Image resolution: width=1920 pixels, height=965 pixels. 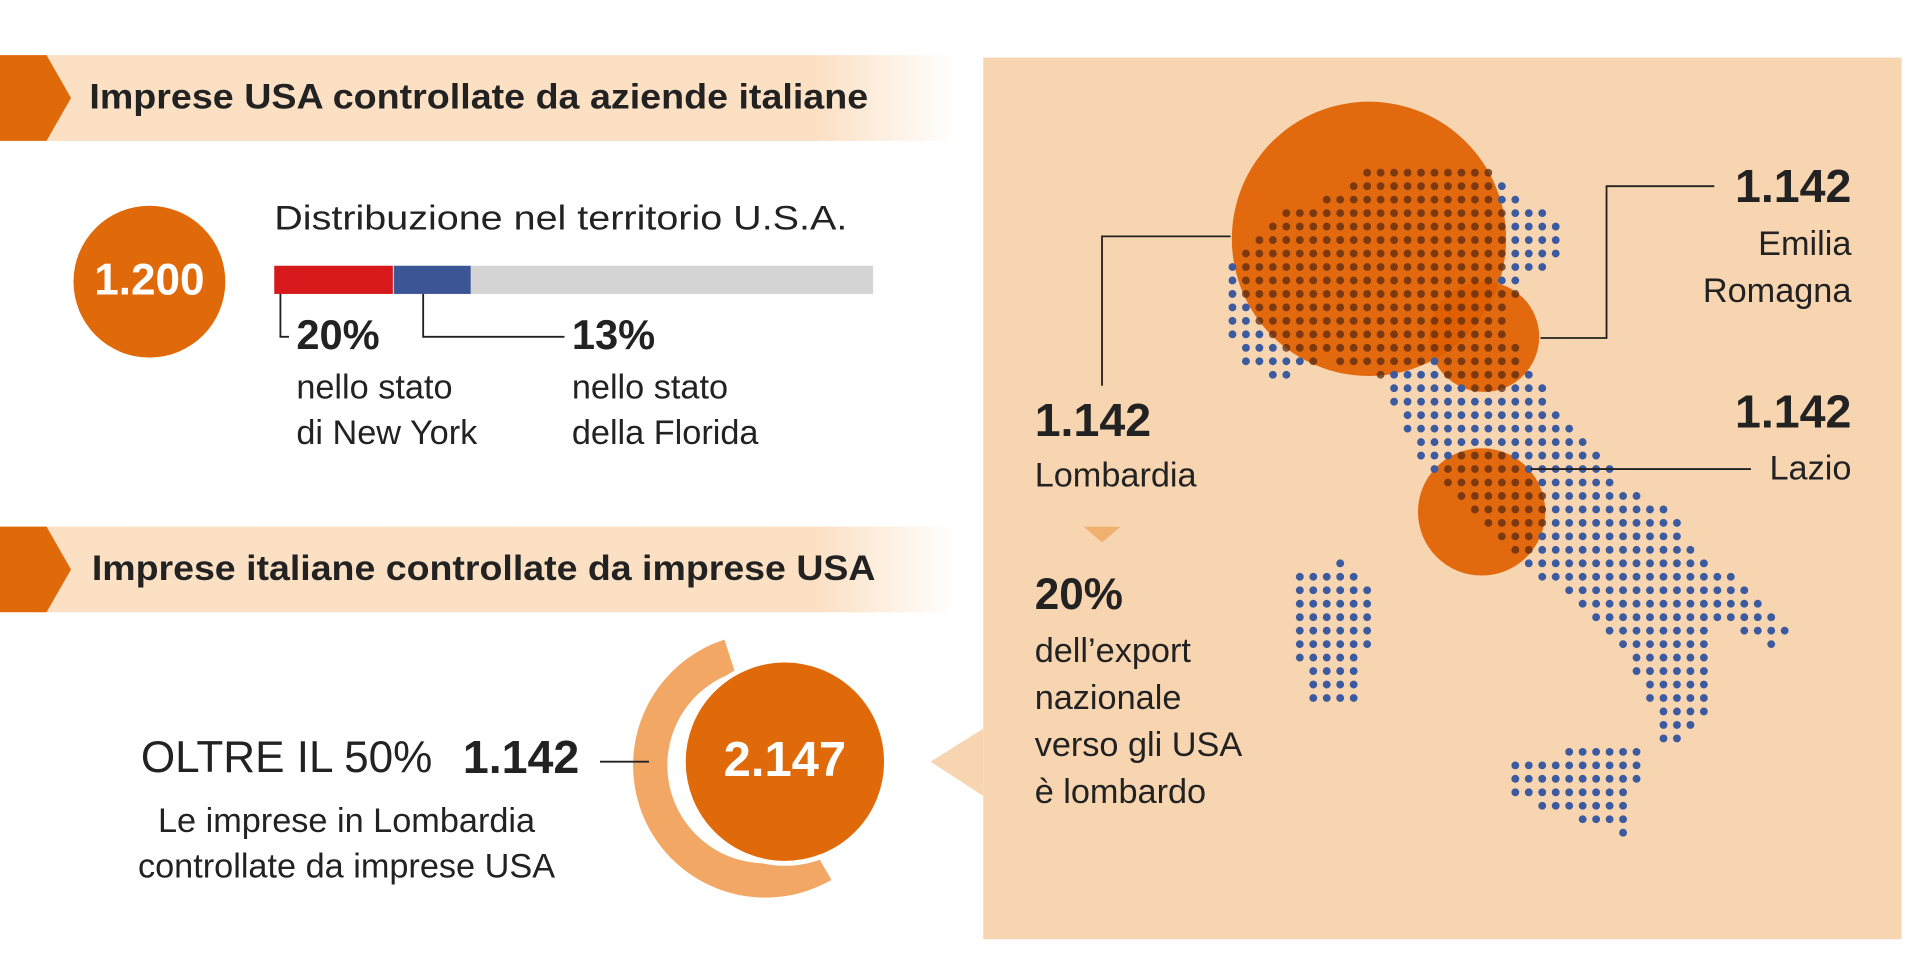 I want to click on lombardia-count: 1.142, so click(x=521, y=757).